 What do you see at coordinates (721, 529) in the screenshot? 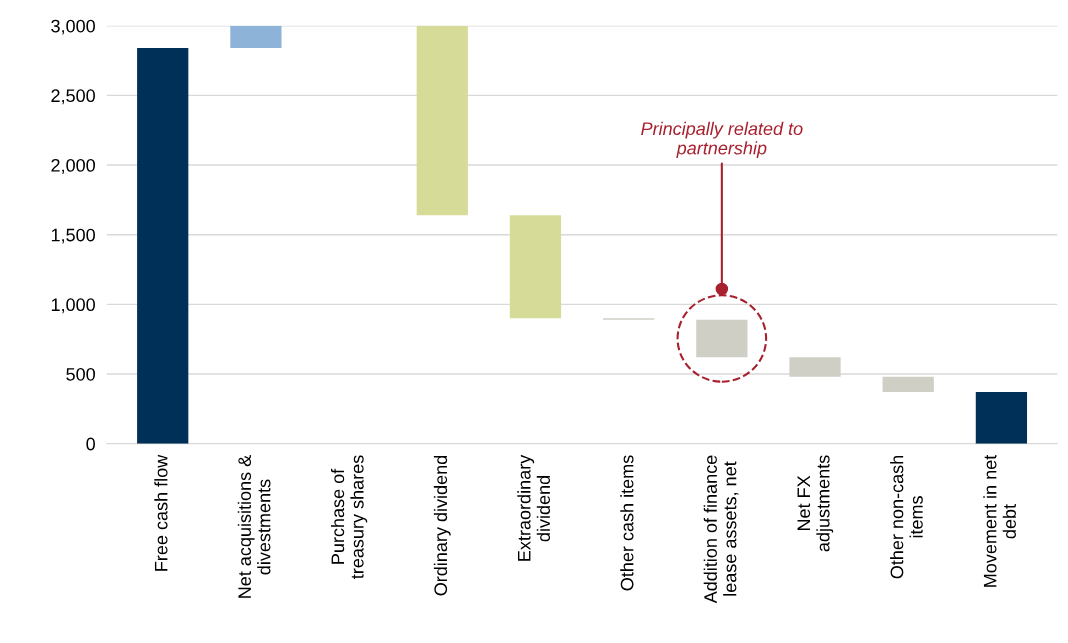
I see `x-tick-label: Addition of finance lease assets, net` at bounding box center [721, 529].